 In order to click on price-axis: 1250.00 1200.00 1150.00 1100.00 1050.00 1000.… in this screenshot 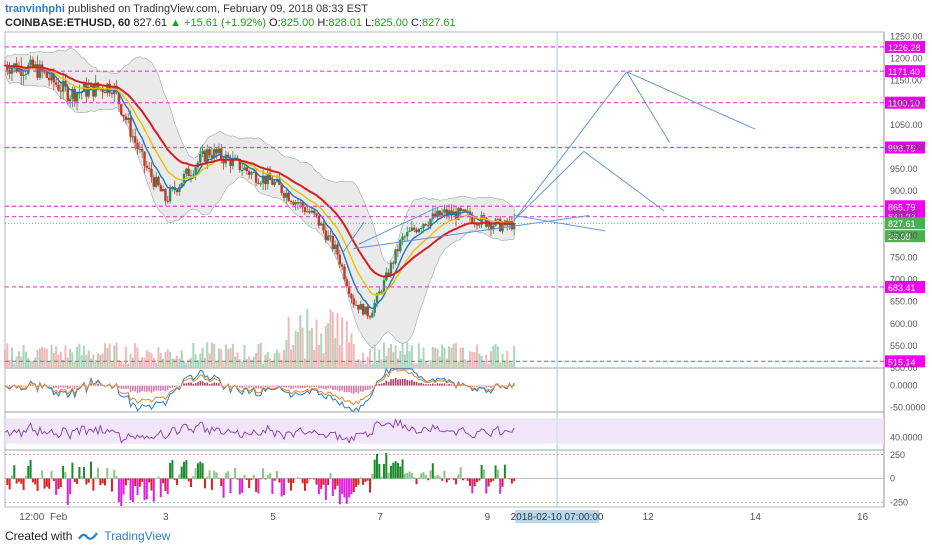, I will do `click(906, 202)`.